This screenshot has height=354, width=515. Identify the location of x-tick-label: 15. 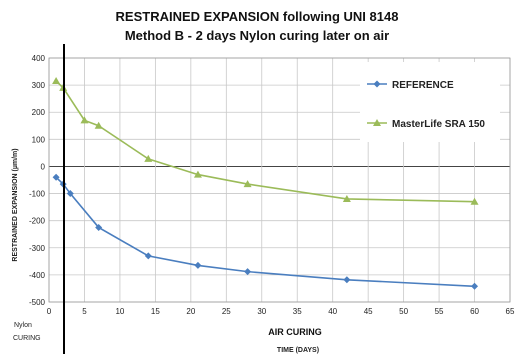
(155, 311).